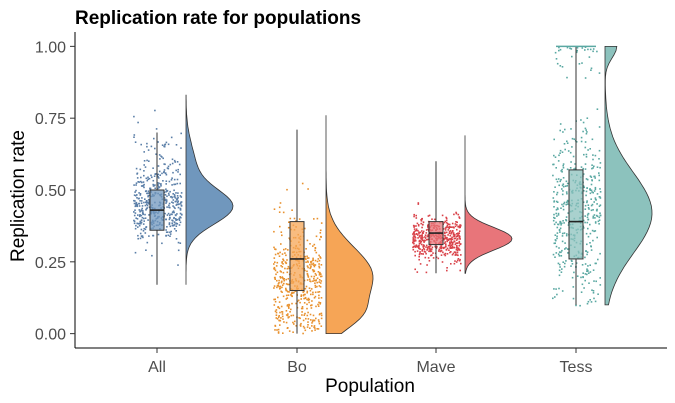 This screenshot has width=675, height=403. I want to click on y-tick-label: 0.50, so click(50, 191).